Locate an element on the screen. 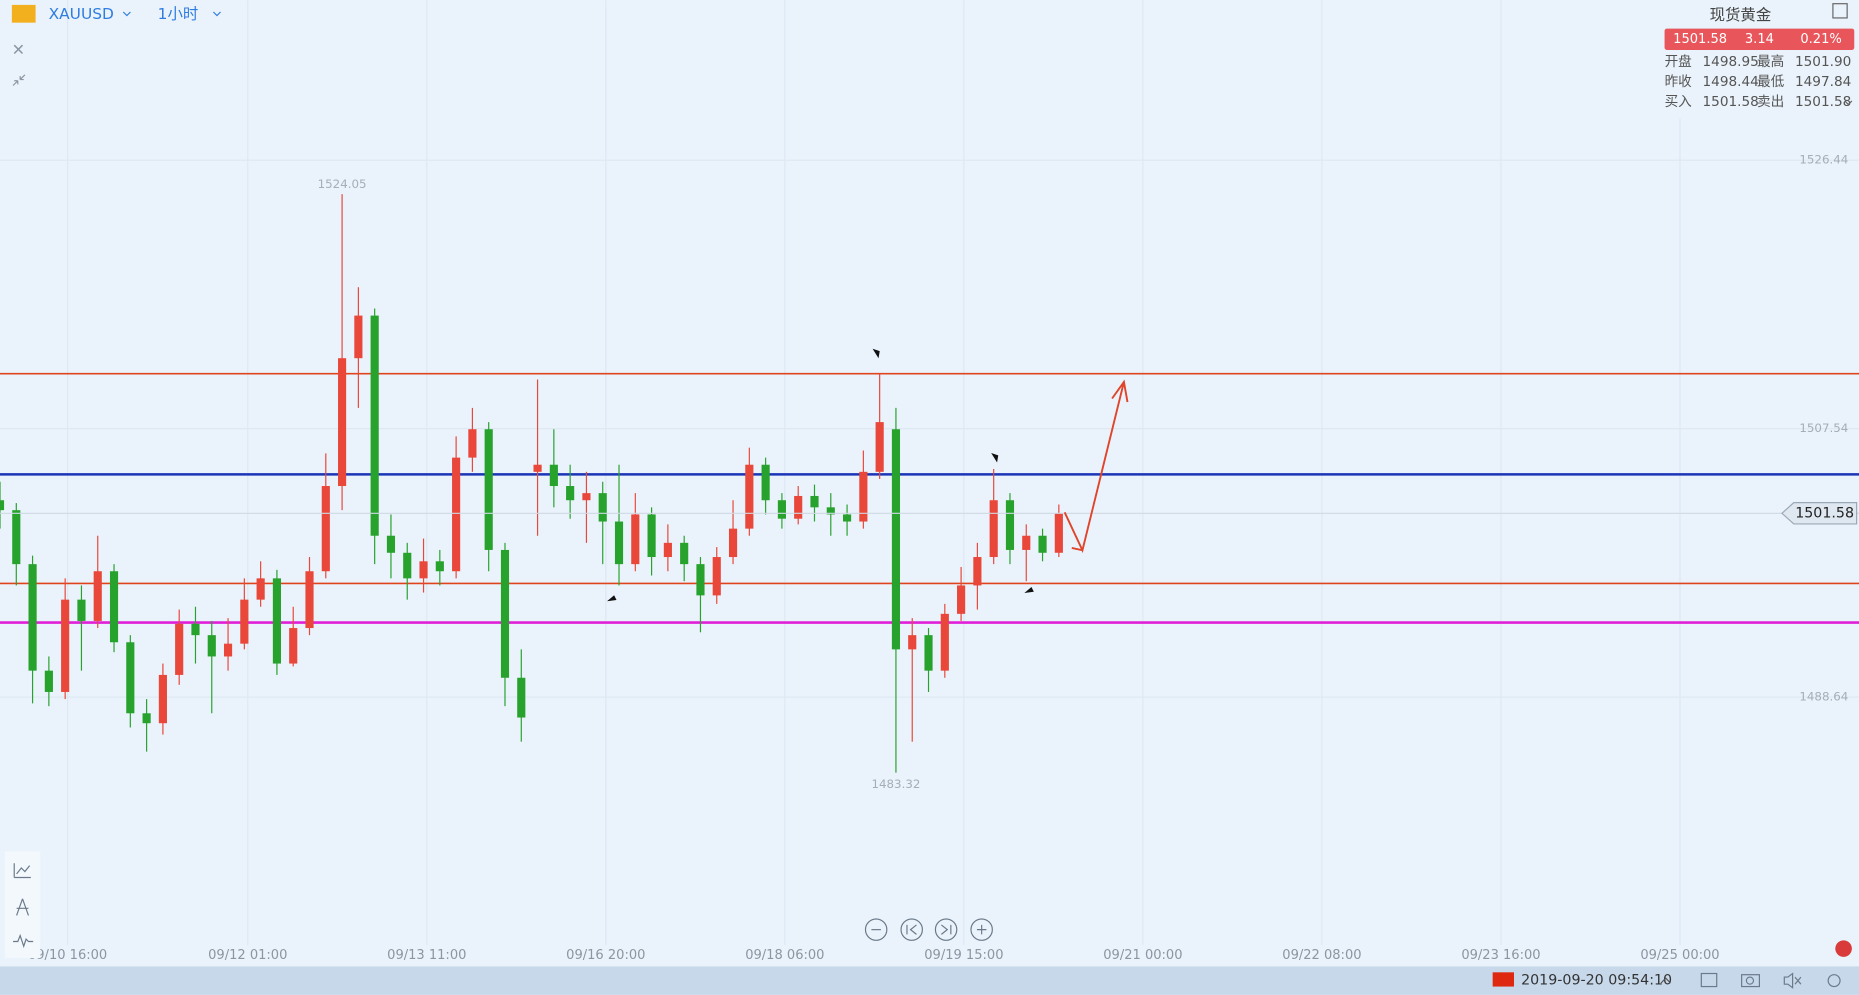  interval-dropdown is located at coordinates (216, 14).